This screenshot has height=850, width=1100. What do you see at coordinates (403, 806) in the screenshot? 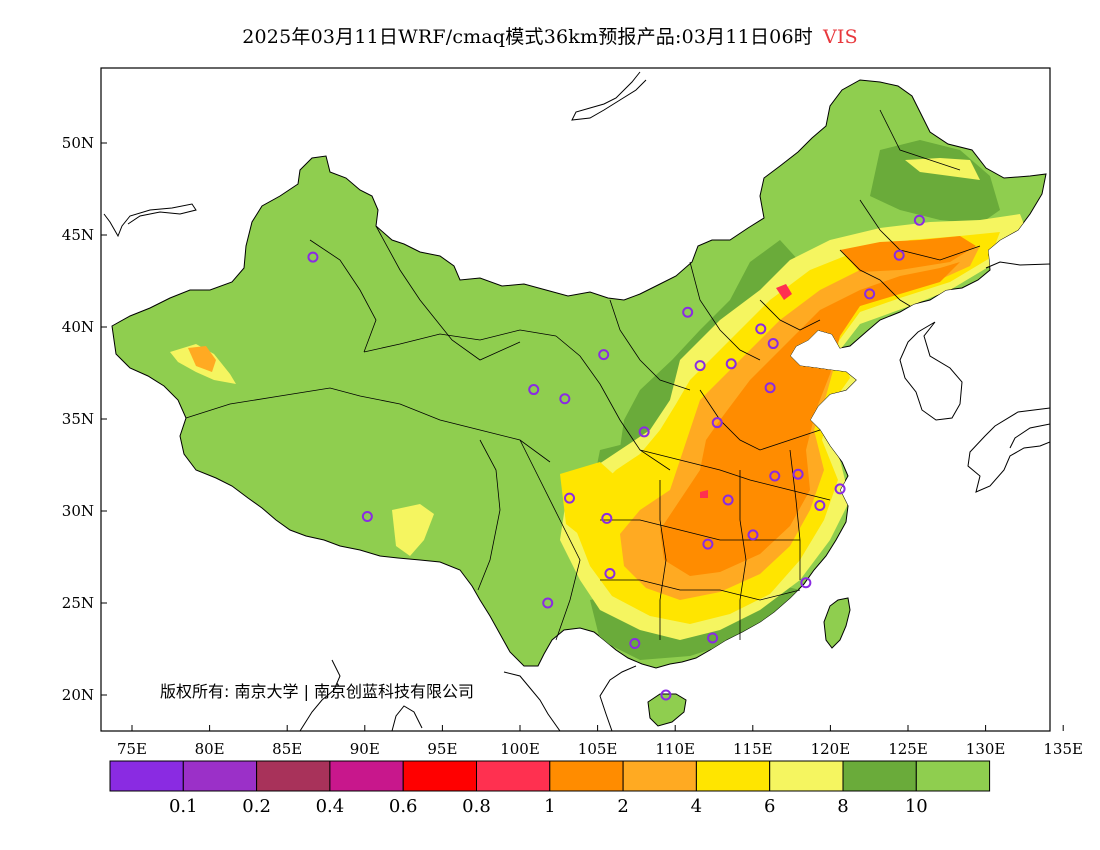
I see `colorbar-label: 0.6` at bounding box center [403, 806].